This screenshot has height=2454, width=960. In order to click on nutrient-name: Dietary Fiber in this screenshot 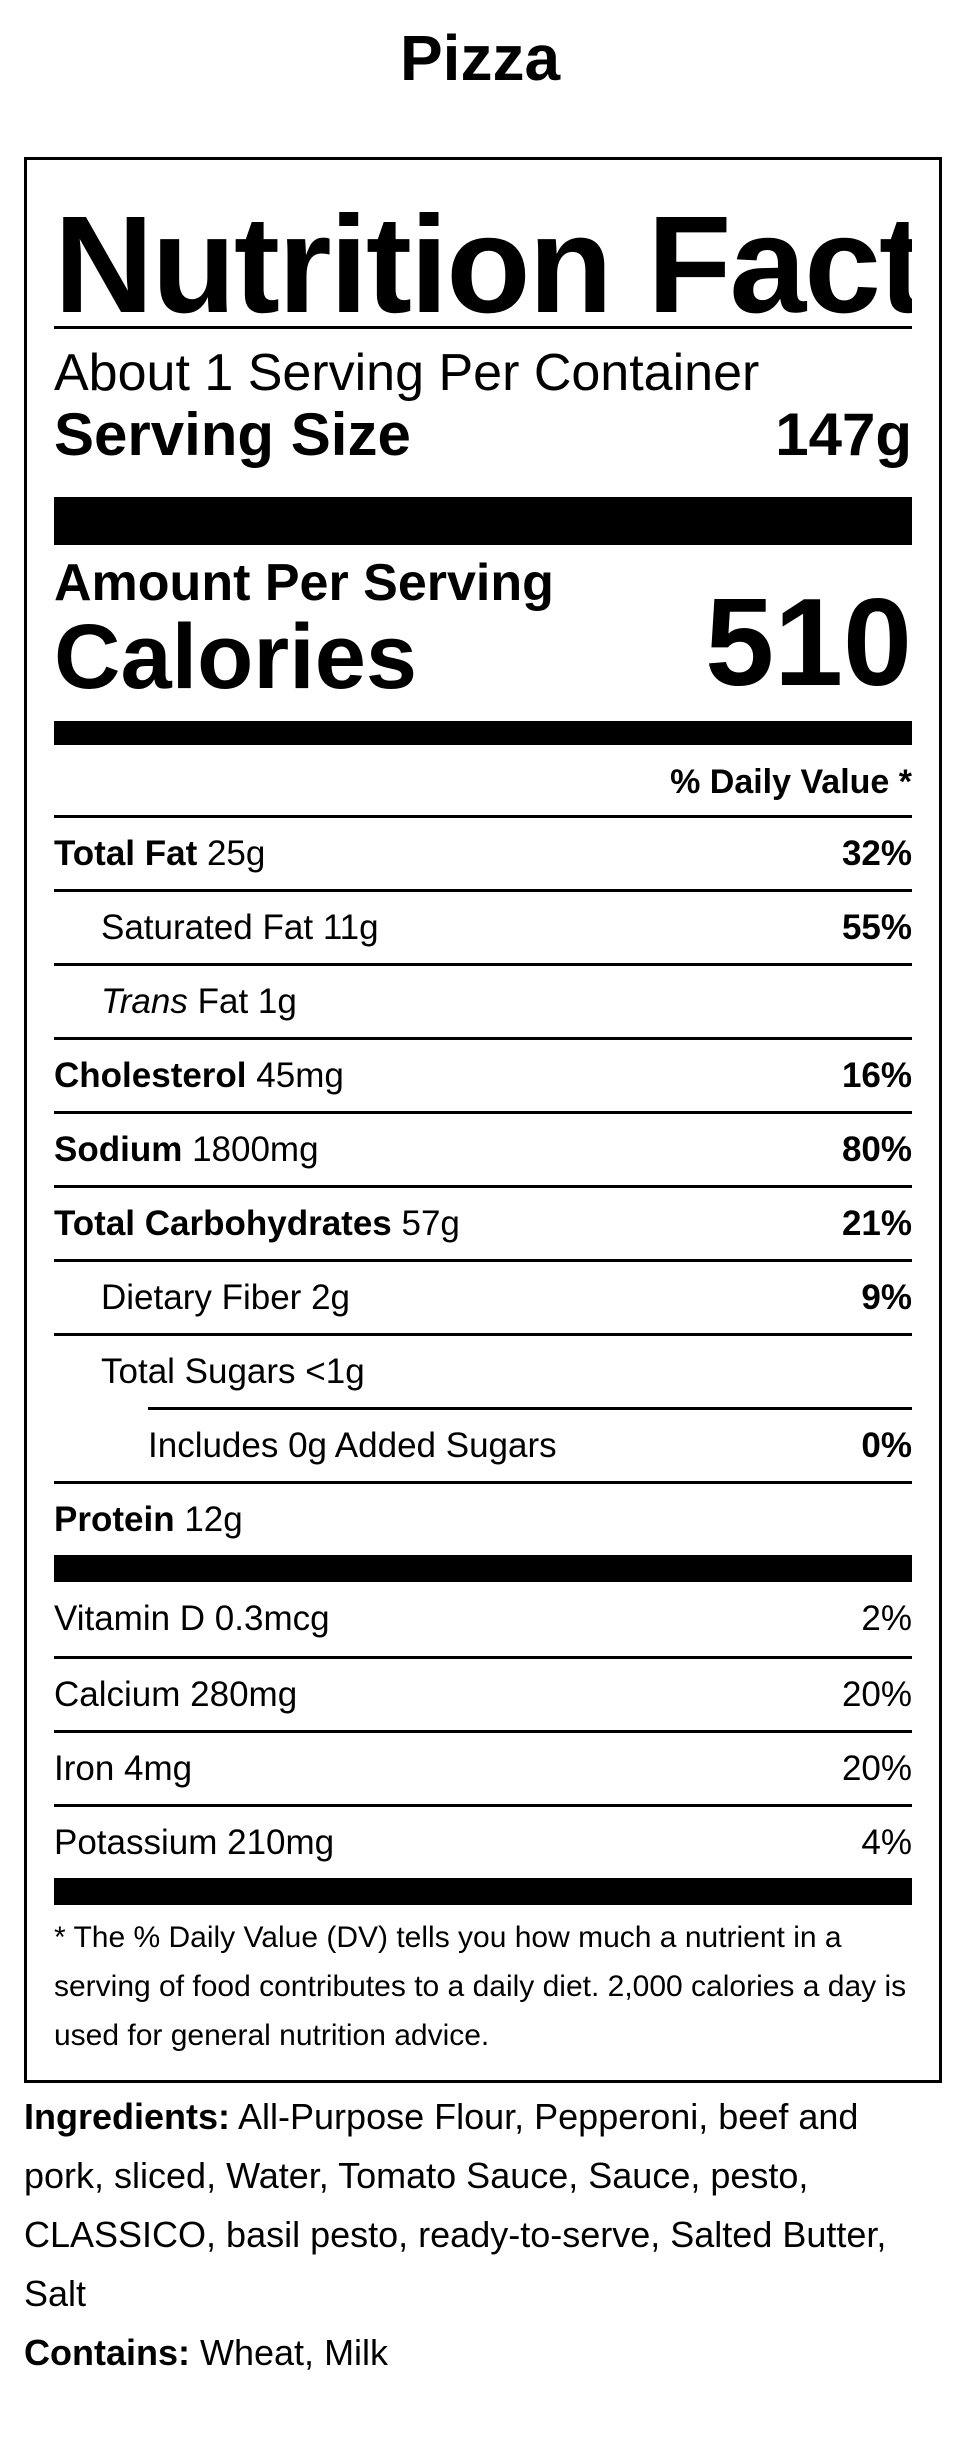, I will do `click(201, 1297)`.